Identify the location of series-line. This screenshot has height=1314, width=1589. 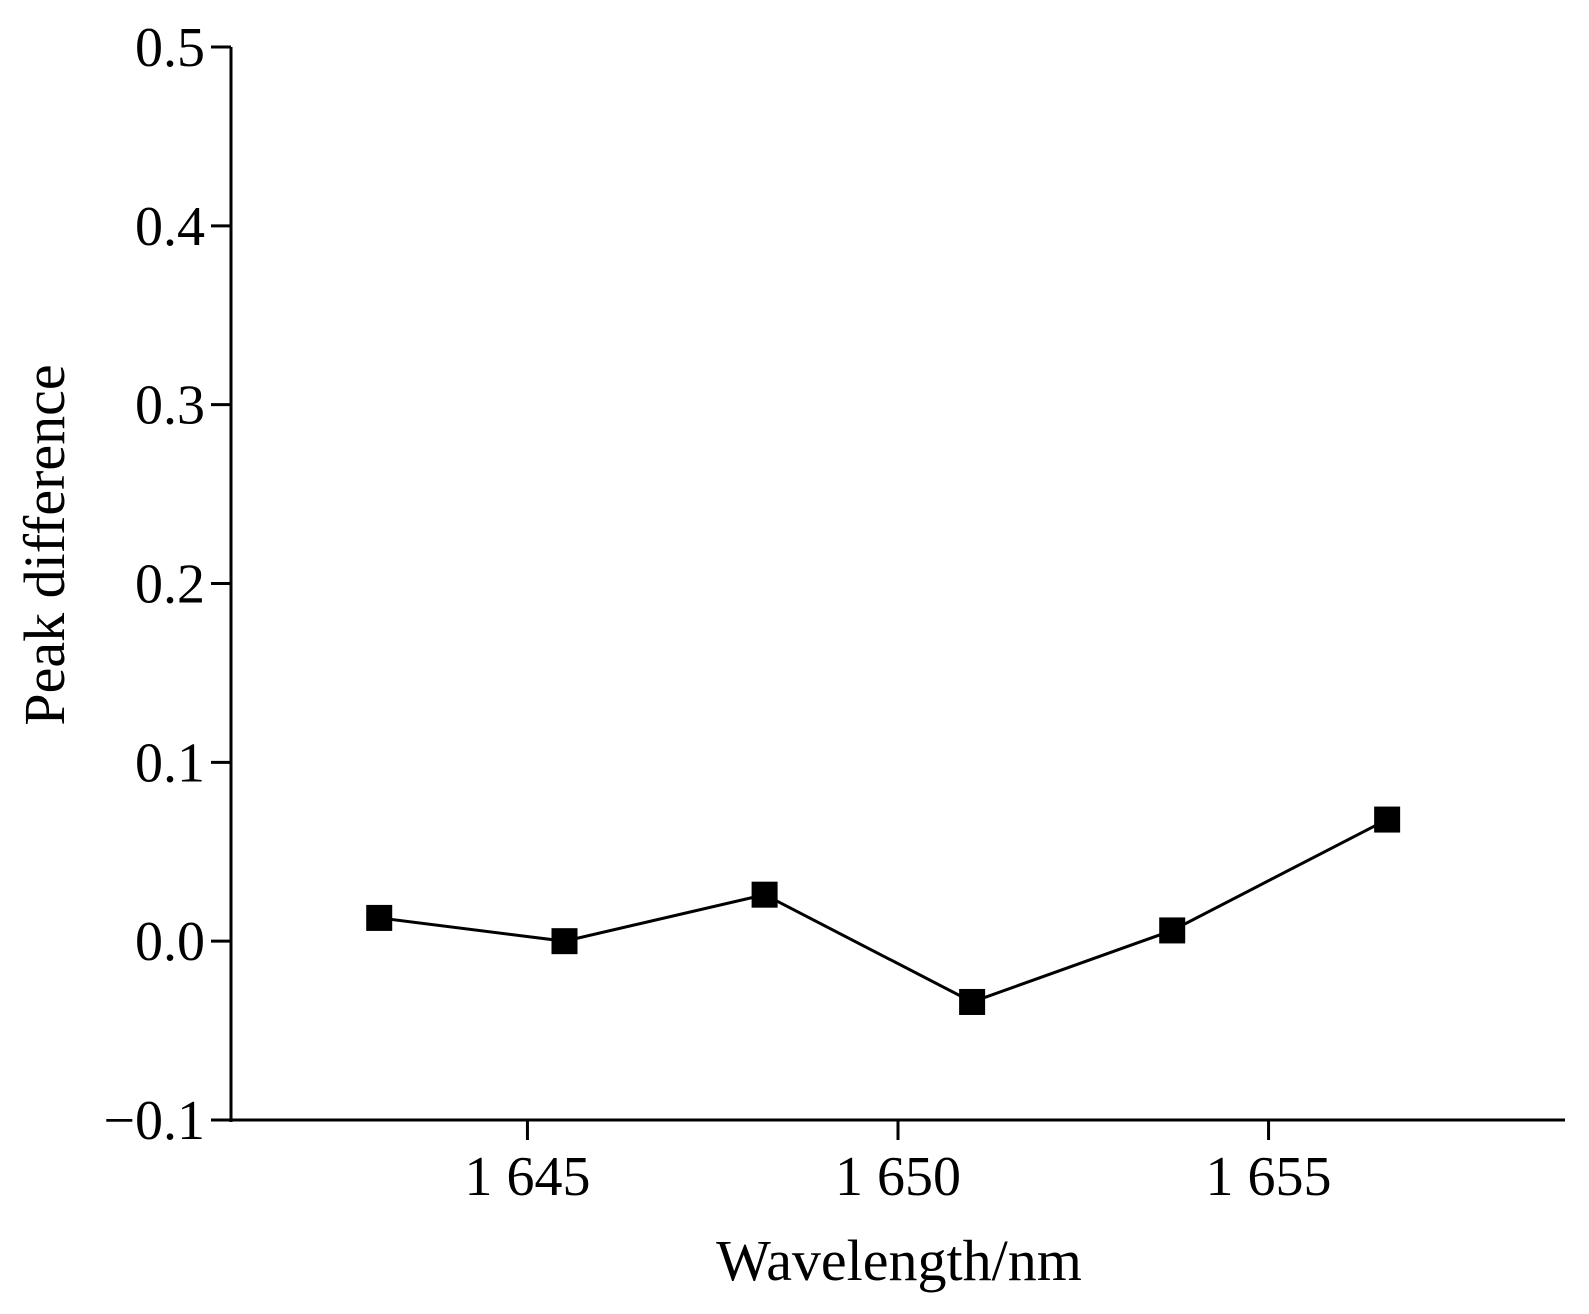
(883, 911).